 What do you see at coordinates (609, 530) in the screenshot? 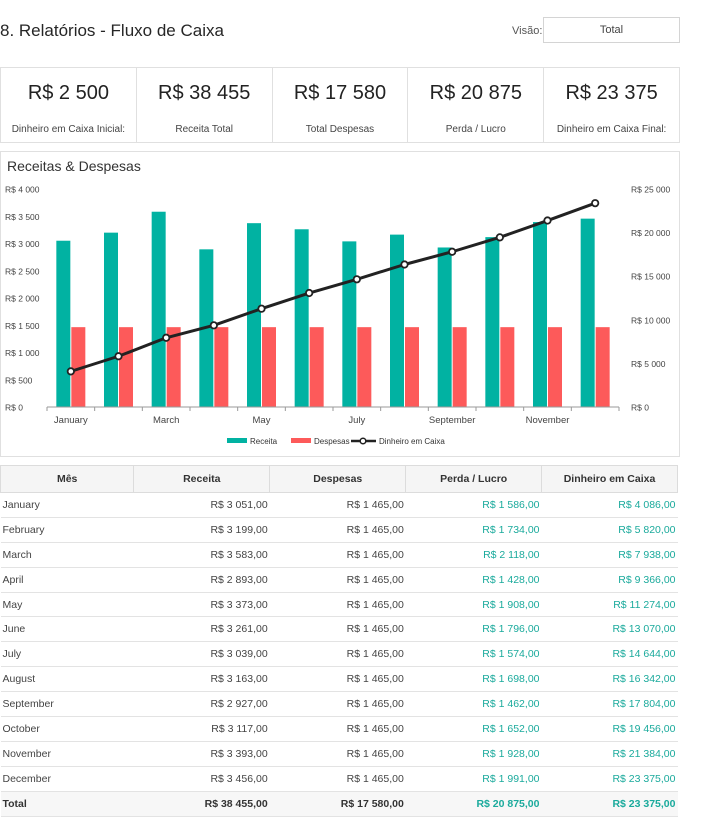
I see `col-cash-cell: R$ 5 820,00` at bounding box center [609, 530].